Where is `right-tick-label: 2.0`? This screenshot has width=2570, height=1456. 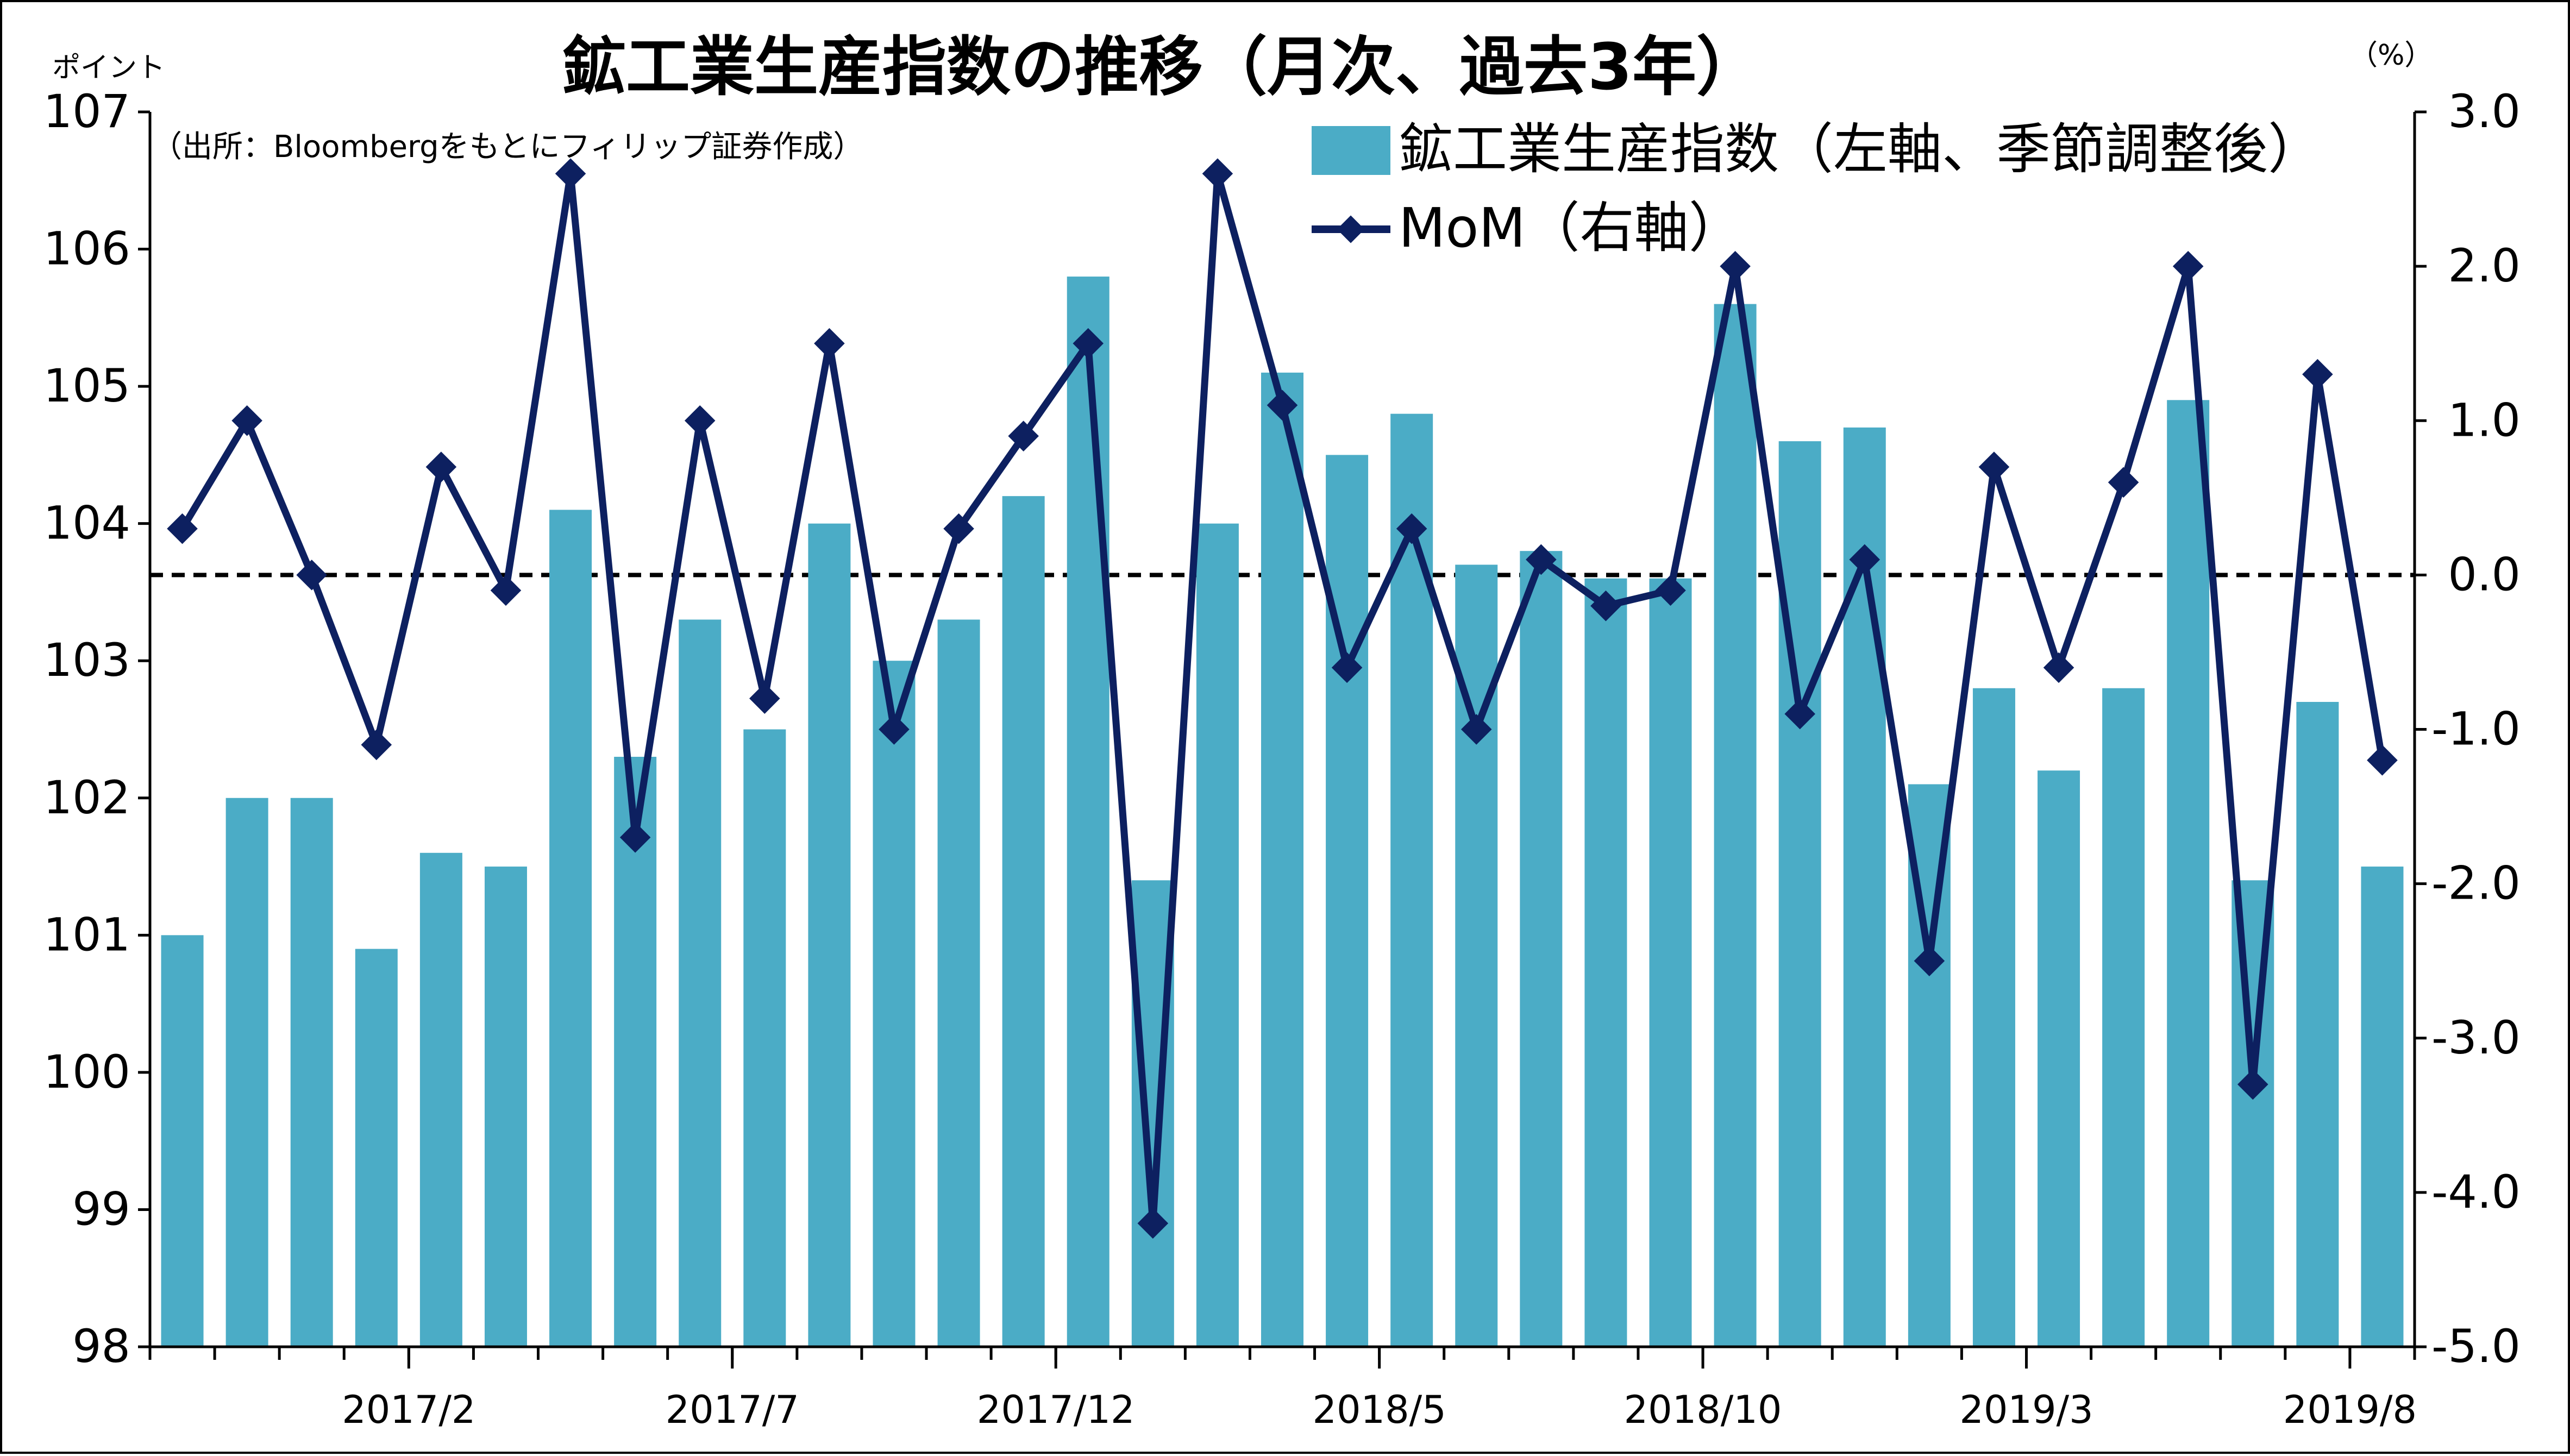
right-tick-label: 2.0 is located at coordinates (2485, 265).